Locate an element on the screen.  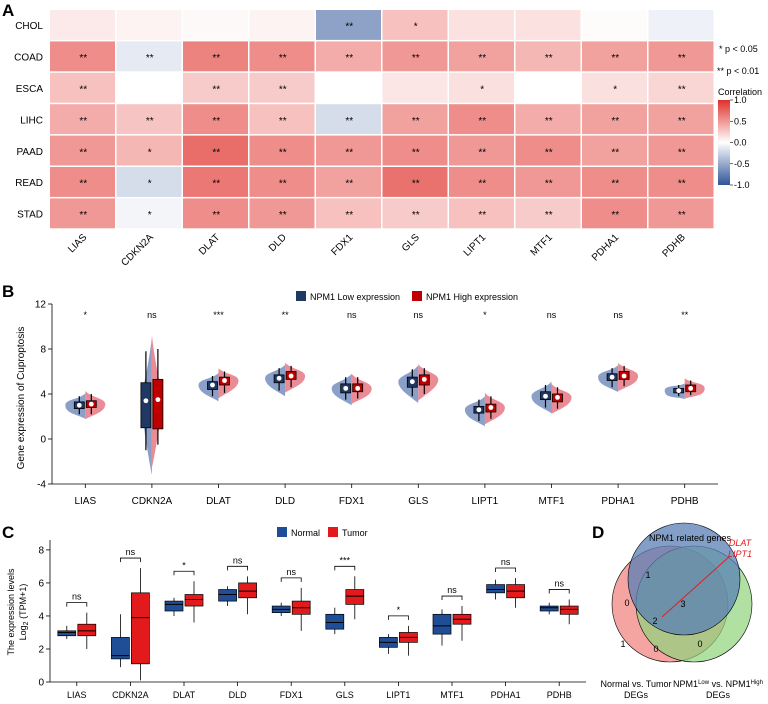
legend-low-swatch is located at coordinates (301, 296).